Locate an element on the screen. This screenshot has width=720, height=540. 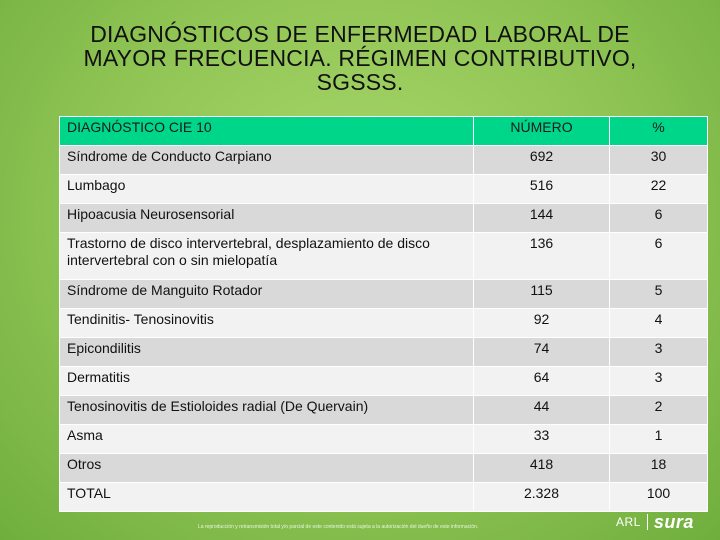
table-row: Epicondilitis 74 3 is located at coordinates (383, 352).